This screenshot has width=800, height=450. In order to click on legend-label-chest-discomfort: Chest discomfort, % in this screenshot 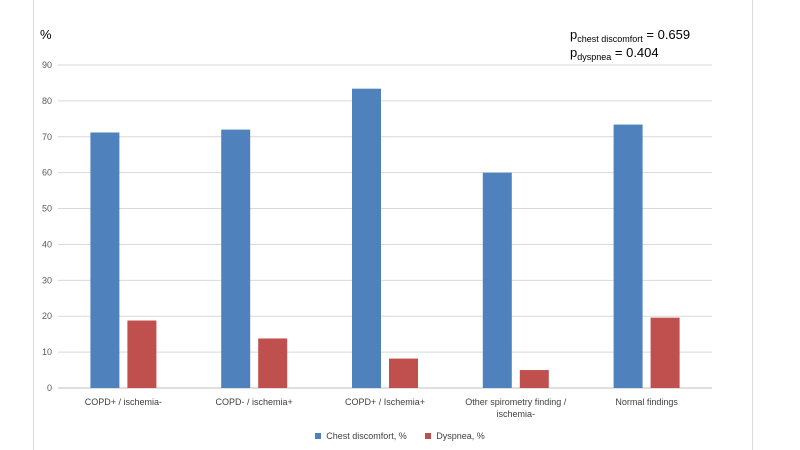, I will do `click(366, 436)`.